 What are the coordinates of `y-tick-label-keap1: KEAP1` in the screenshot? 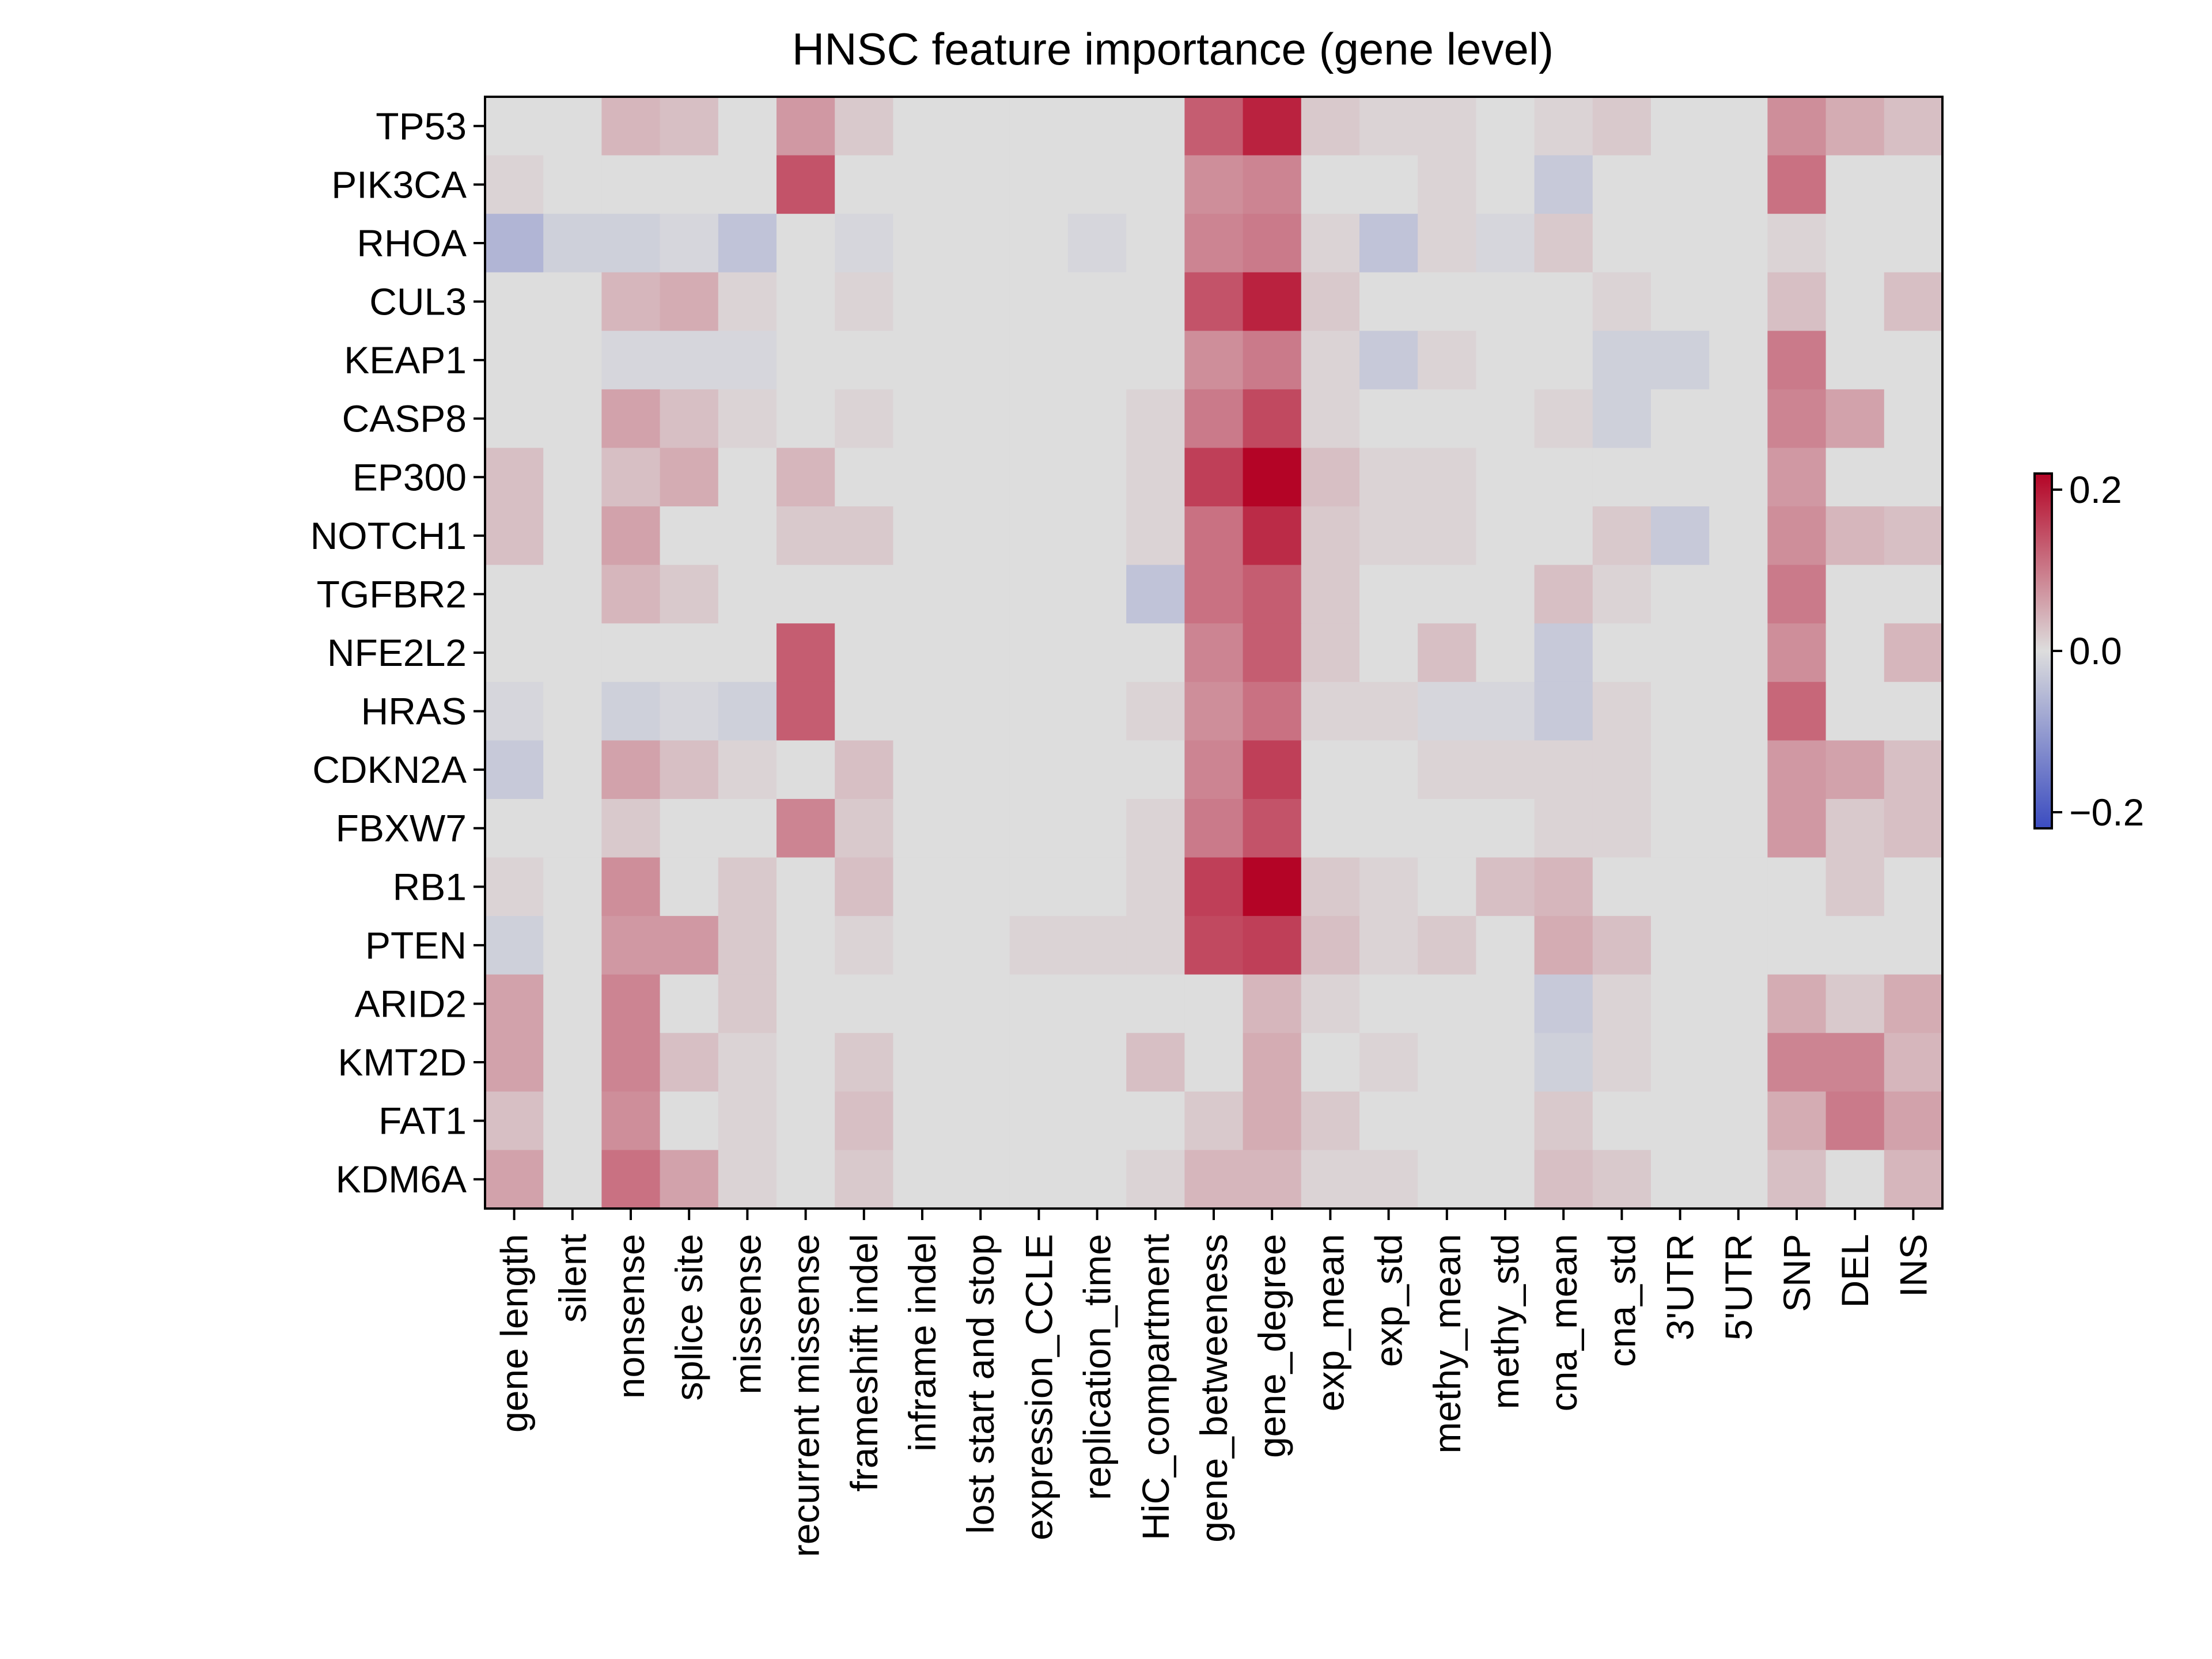 It's located at (405, 360).